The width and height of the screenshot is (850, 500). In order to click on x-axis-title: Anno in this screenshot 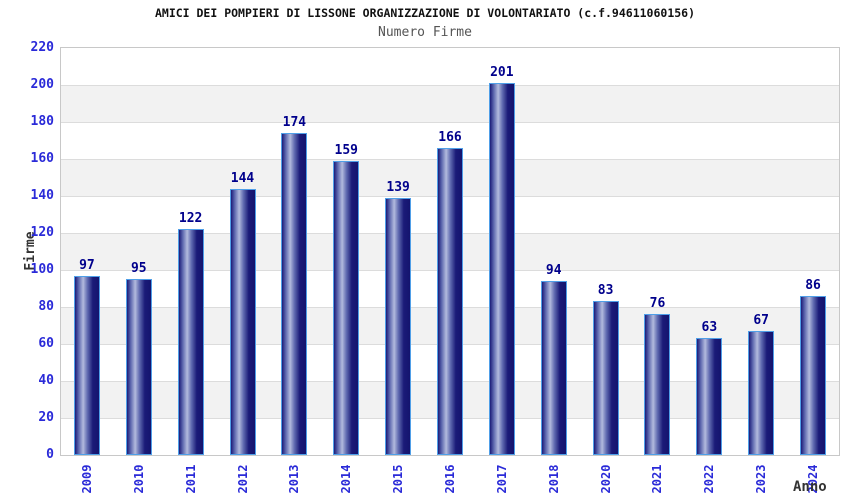, I will do `click(810, 487)`.